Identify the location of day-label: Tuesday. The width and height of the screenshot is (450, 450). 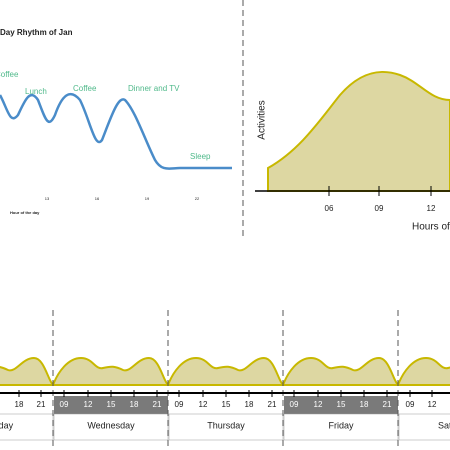
(7, 425).